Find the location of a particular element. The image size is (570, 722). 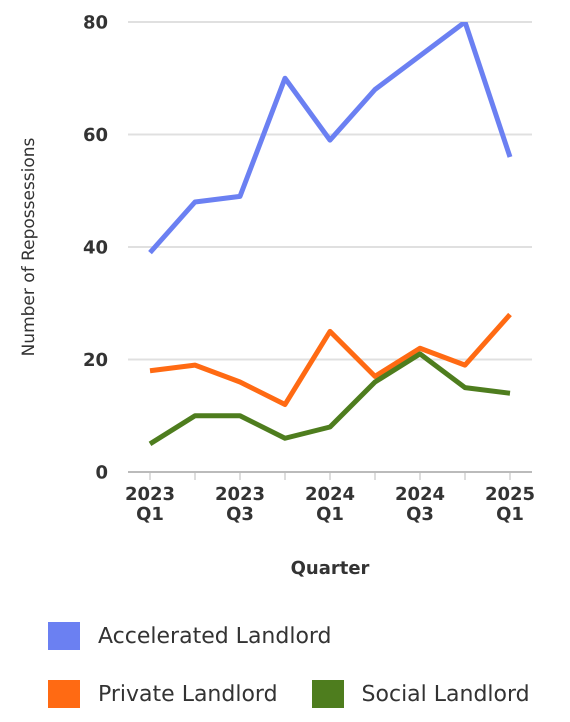

legend-label: Private Landlord is located at coordinates (188, 694).